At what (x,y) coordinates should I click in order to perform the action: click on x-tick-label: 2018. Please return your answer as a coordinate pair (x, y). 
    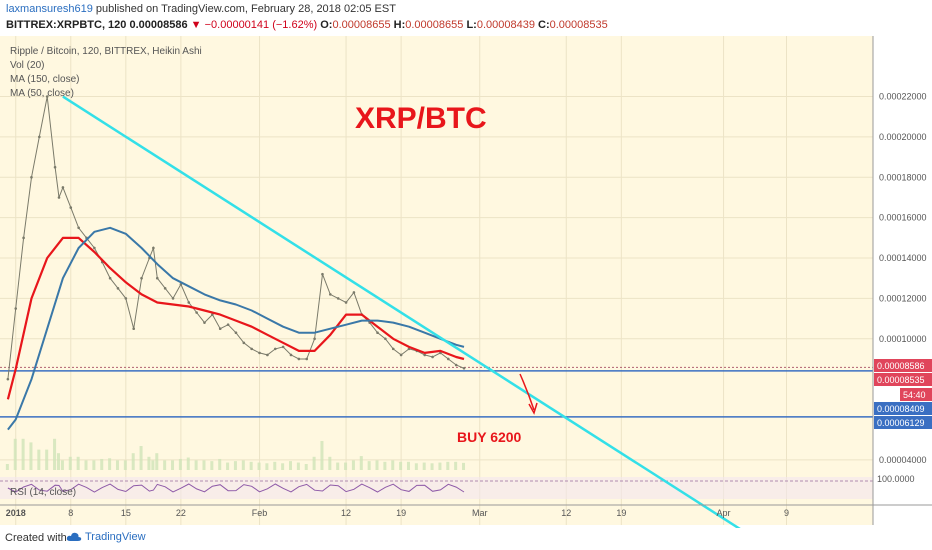
    Looking at the image, I should click on (16, 513).